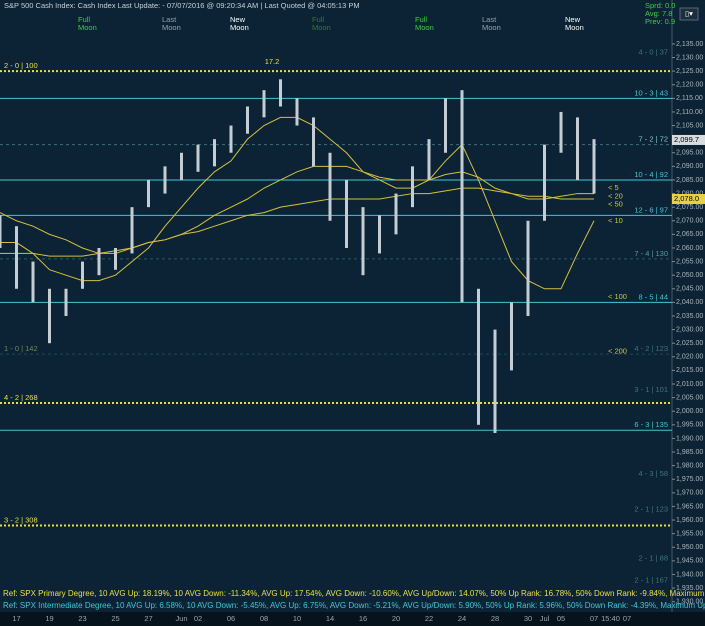 This screenshot has width=705, height=626. What do you see at coordinates (689, 112) in the screenshot?
I see `y-tick-label: 2,110.00` at bounding box center [689, 112].